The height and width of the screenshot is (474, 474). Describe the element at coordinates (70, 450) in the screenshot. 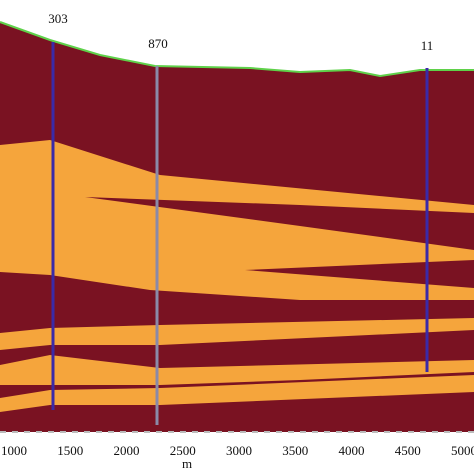

I see `x-tick-label: 1500` at that location.